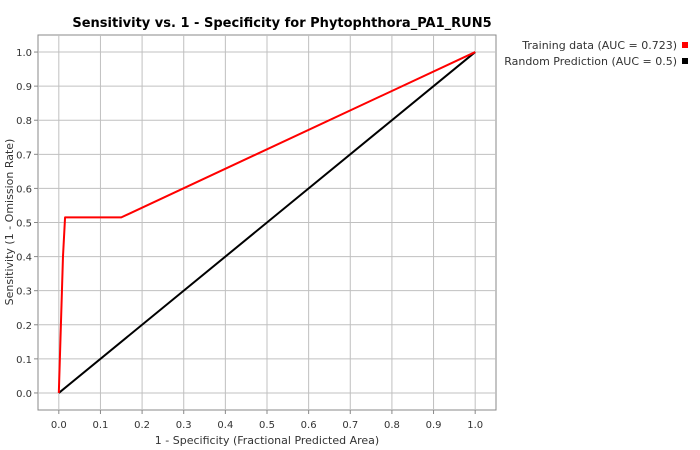 The height and width of the screenshot is (450, 700). I want to click on y-tick-label: 0.1, so click(24, 360).